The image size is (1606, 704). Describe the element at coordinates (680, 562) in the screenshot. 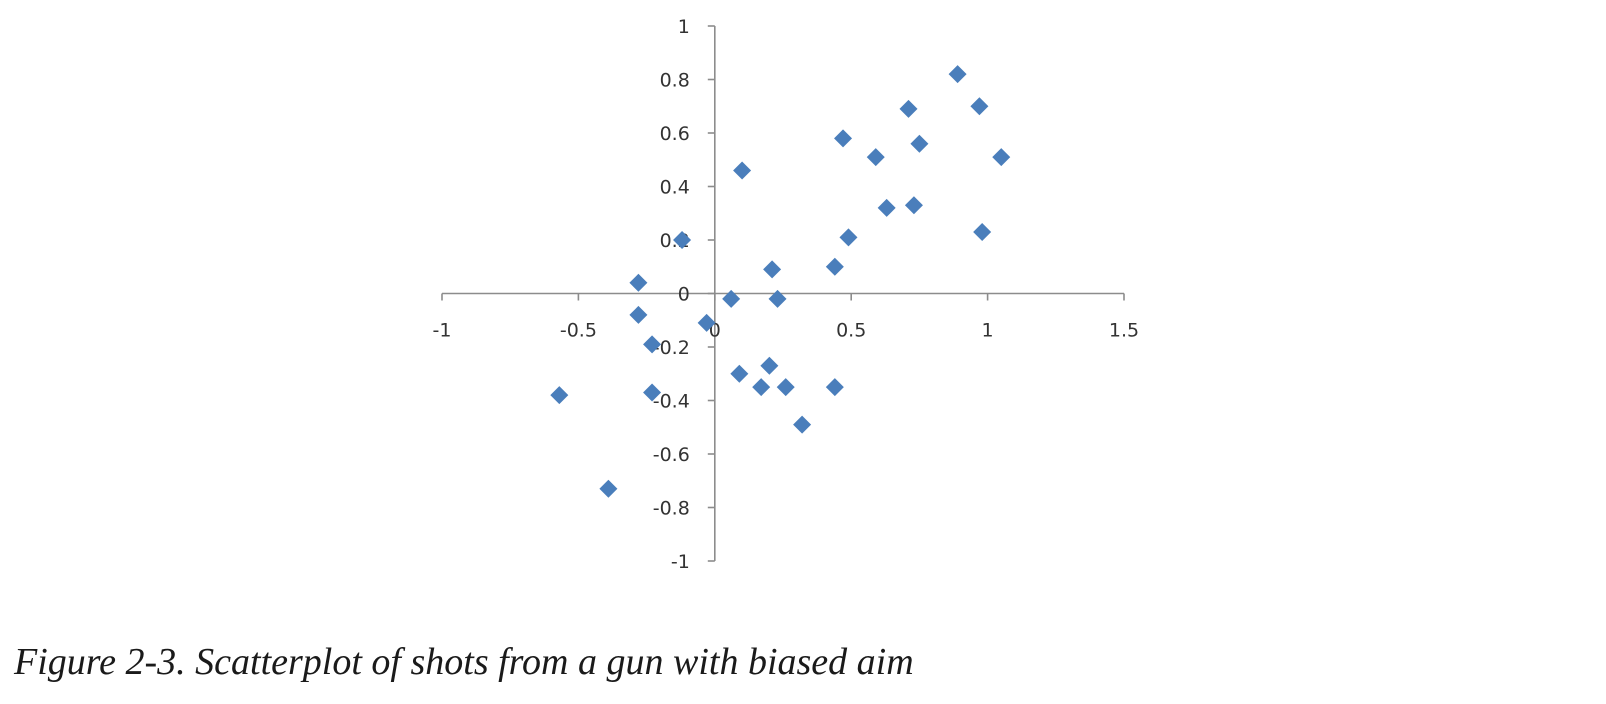

I see `y-tick-label: -1` at that location.